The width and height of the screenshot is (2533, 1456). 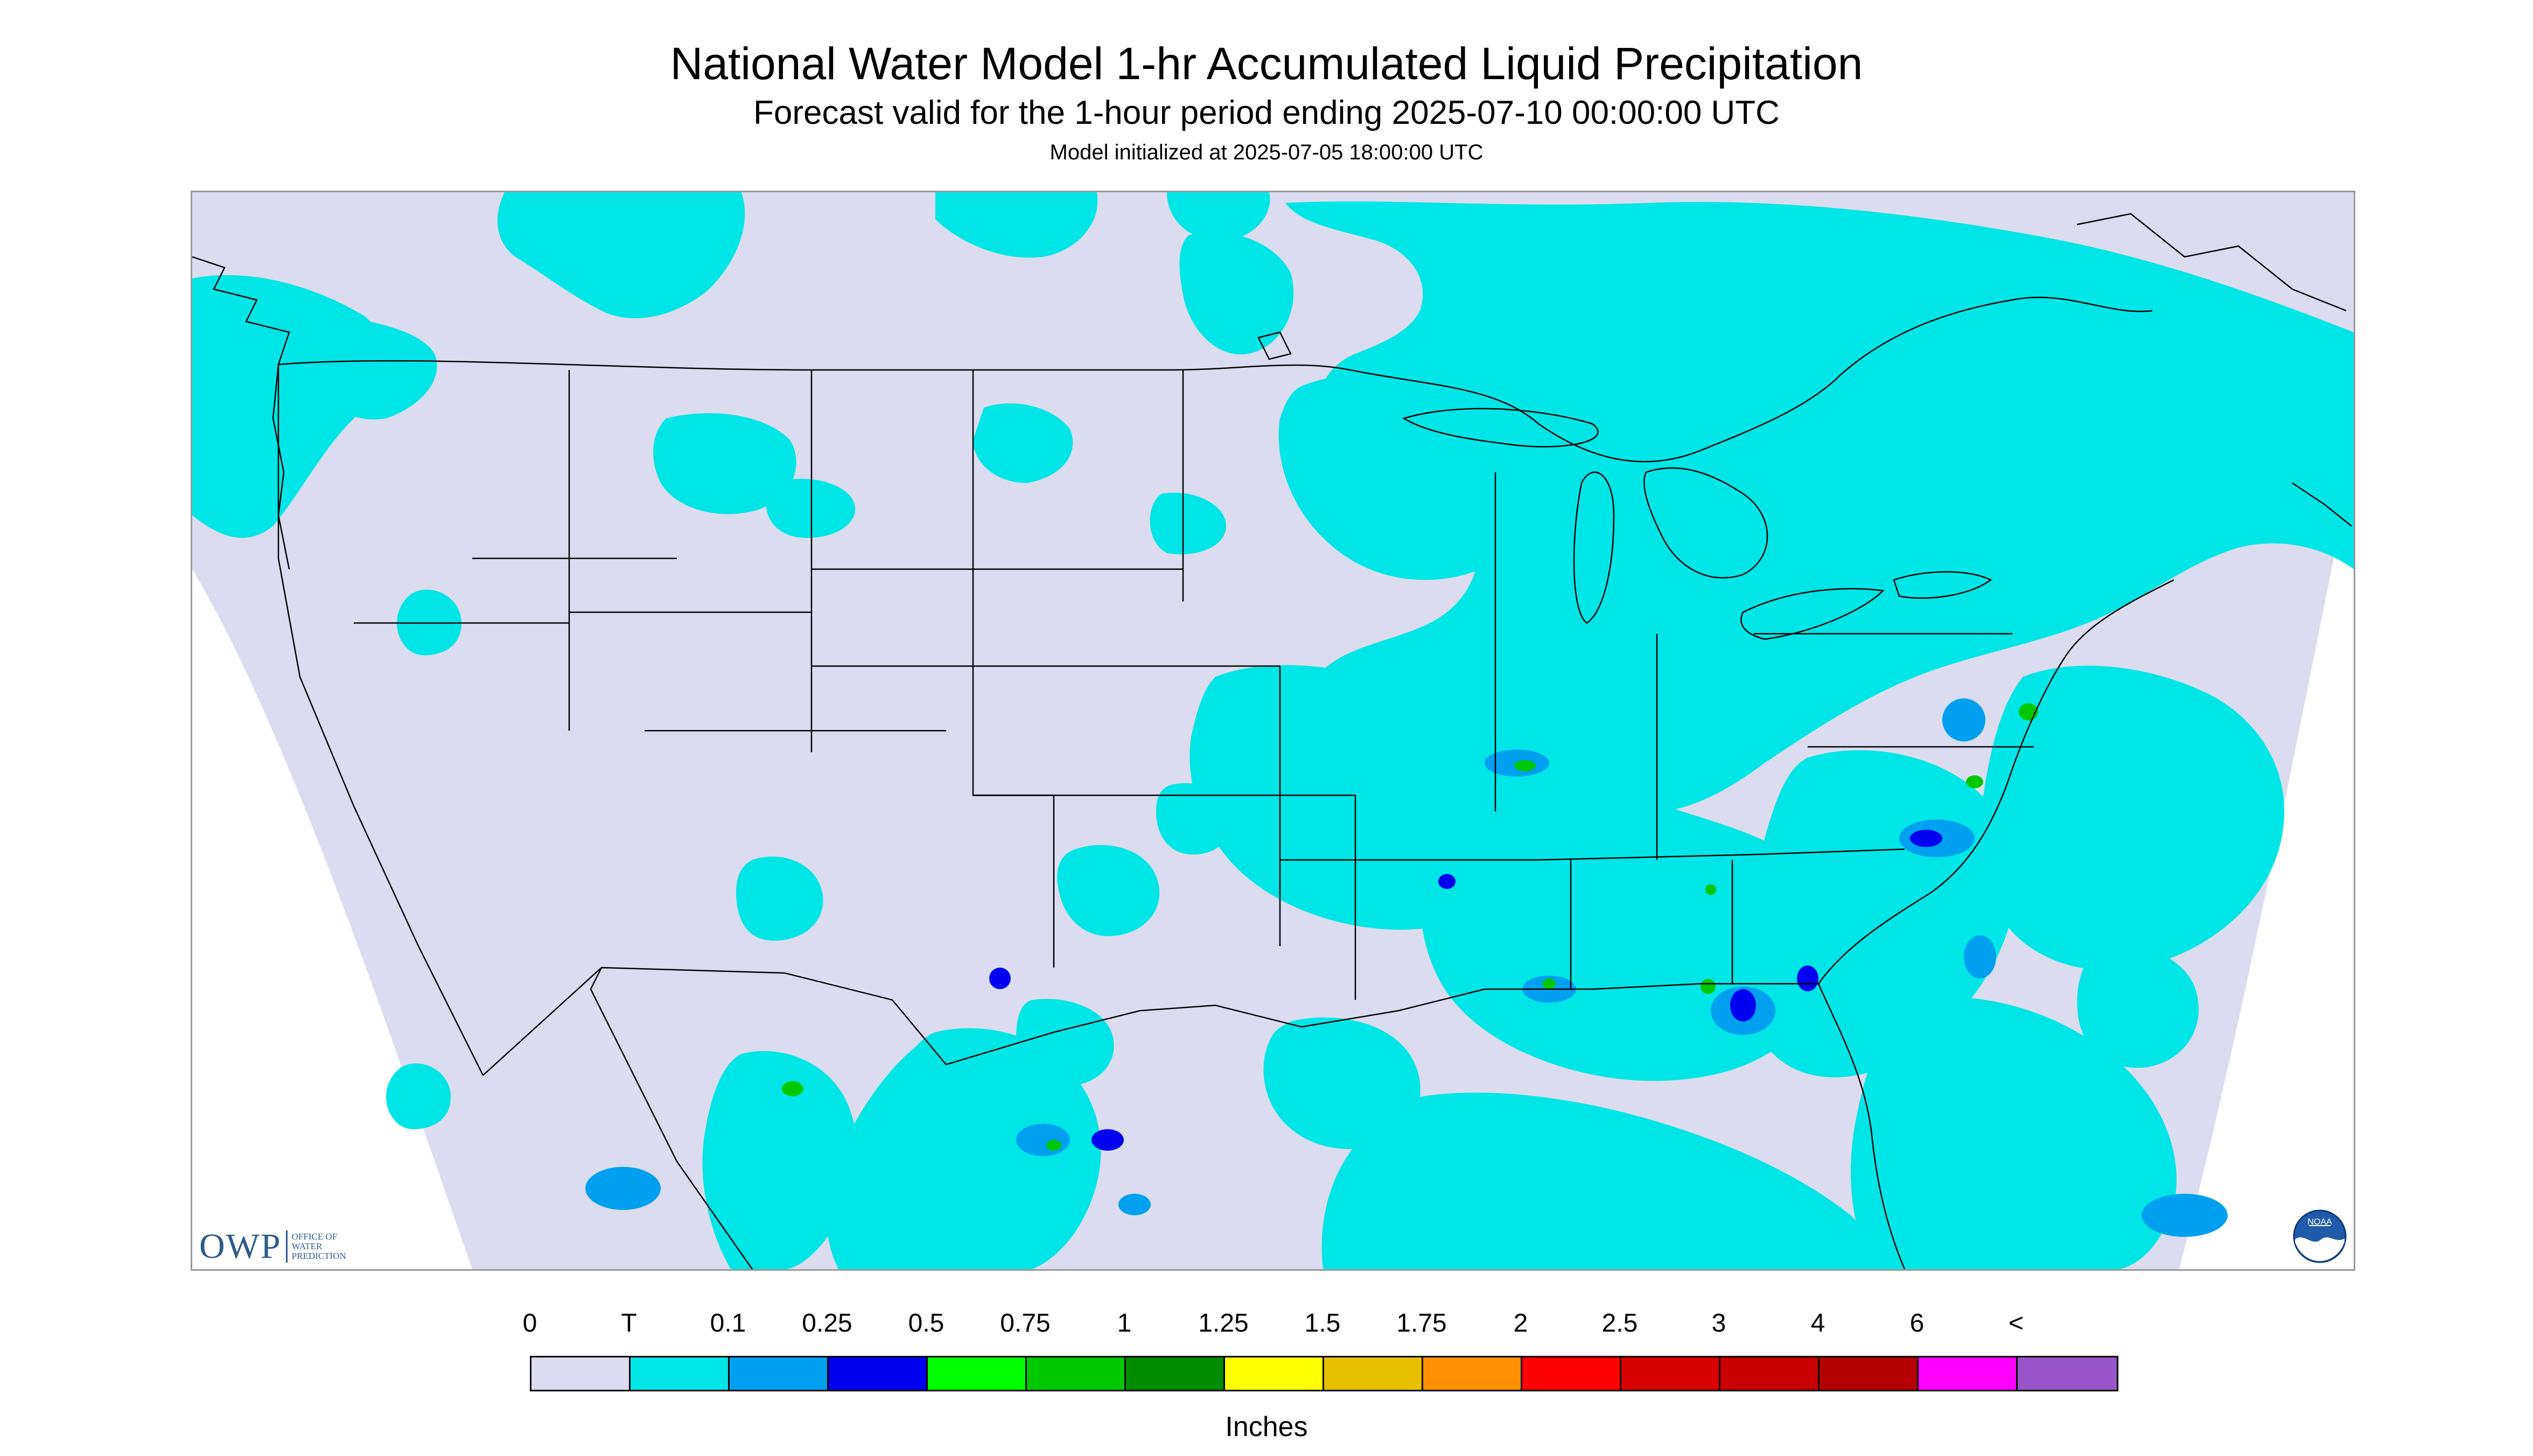 What do you see at coordinates (827, 1323) in the screenshot?
I see `legend-label: 0.25` at bounding box center [827, 1323].